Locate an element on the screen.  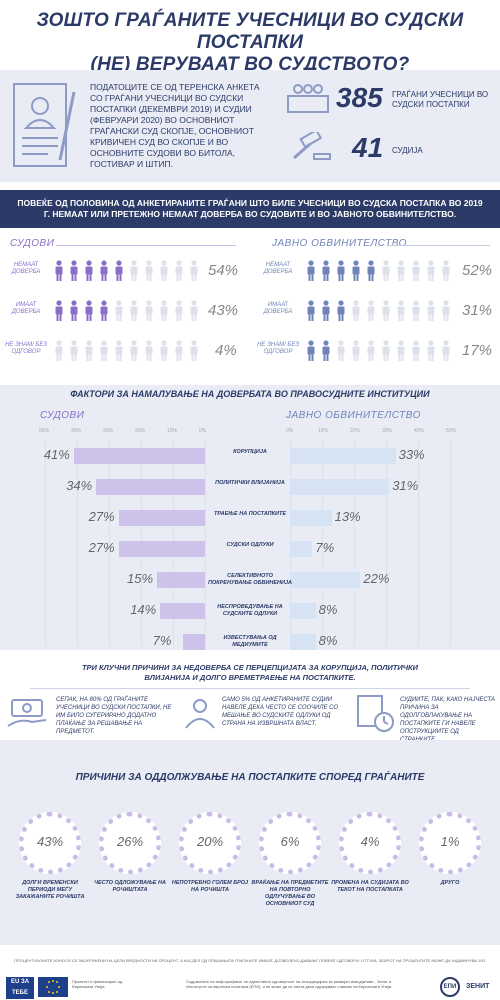
prosecution-pct: 17% is located at coordinates (477, 350).